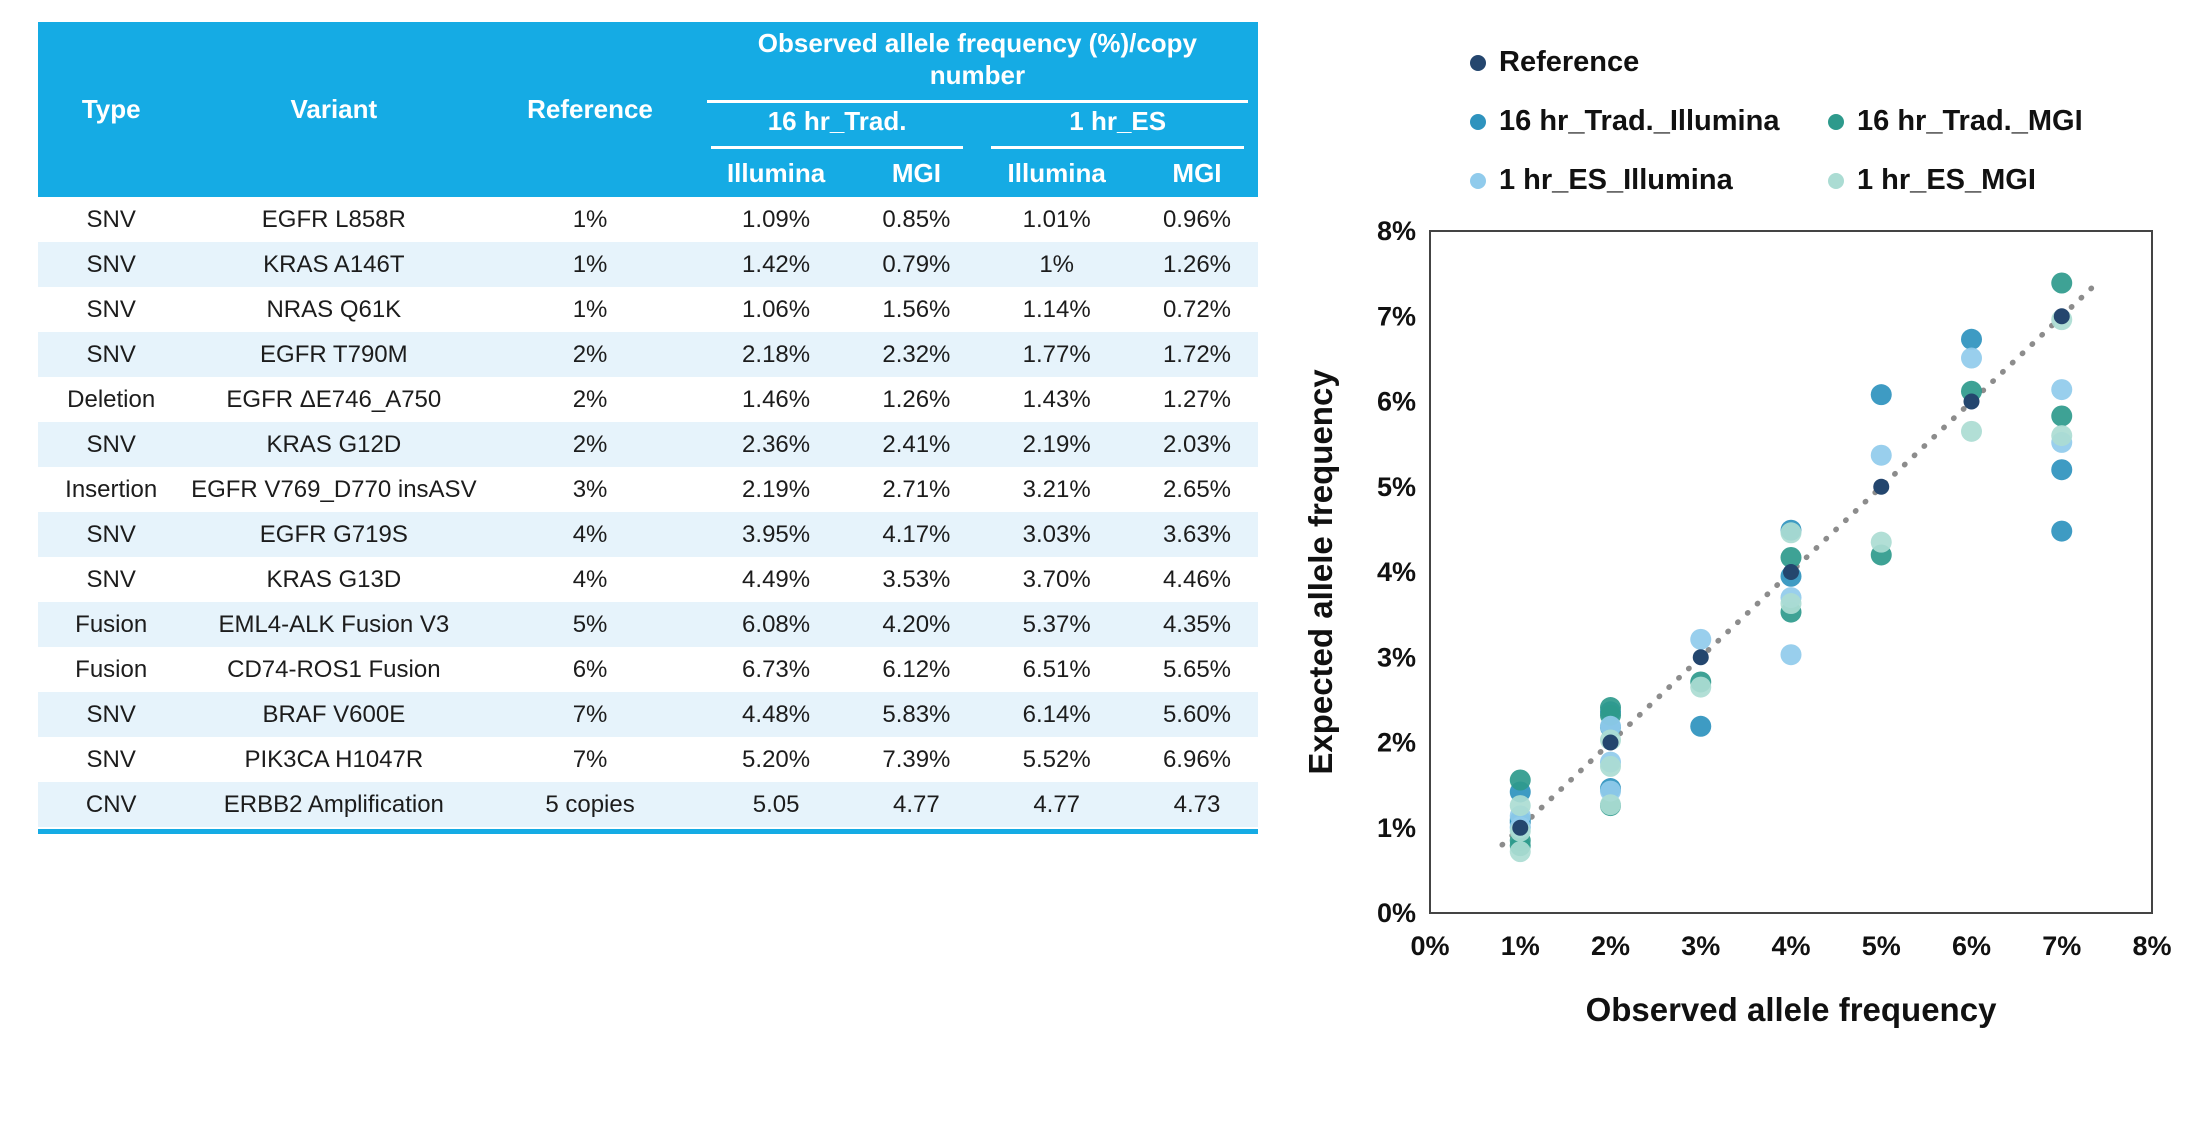  I want to click on table-cell: 4.73, so click(1197, 804).